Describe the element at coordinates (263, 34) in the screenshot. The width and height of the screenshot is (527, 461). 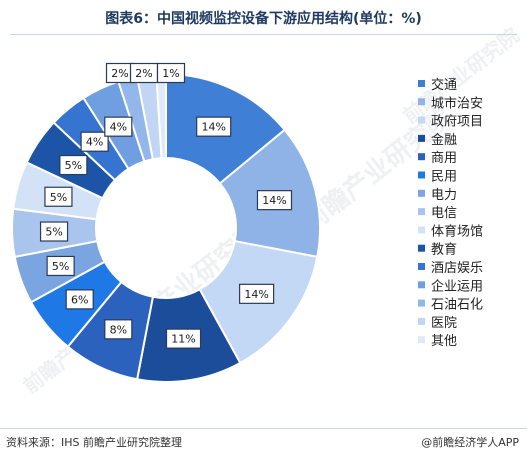
I see `title-divider` at that location.